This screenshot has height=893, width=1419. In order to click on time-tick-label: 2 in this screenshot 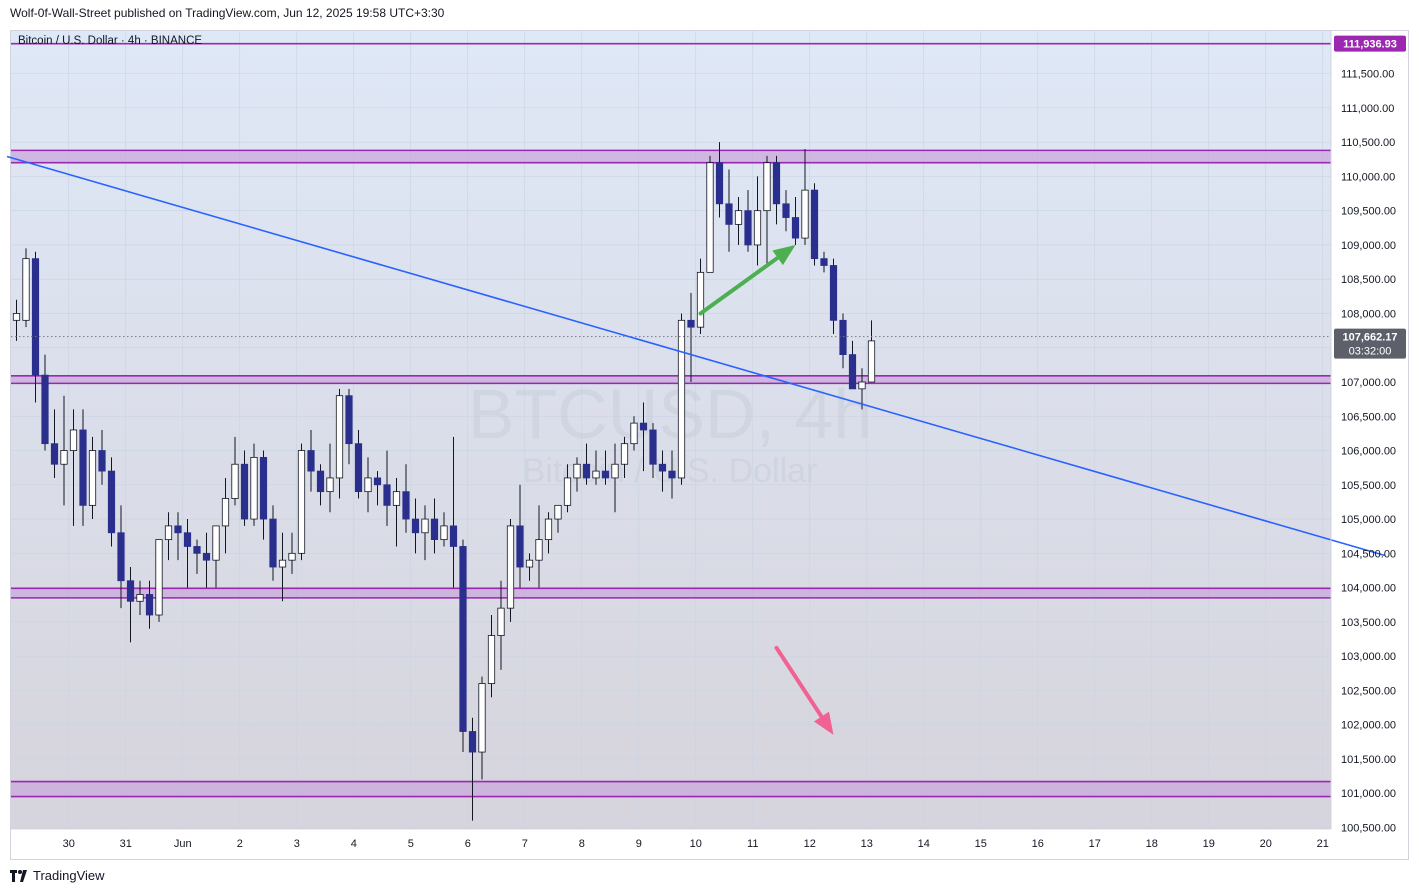, I will do `click(240, 844)`.